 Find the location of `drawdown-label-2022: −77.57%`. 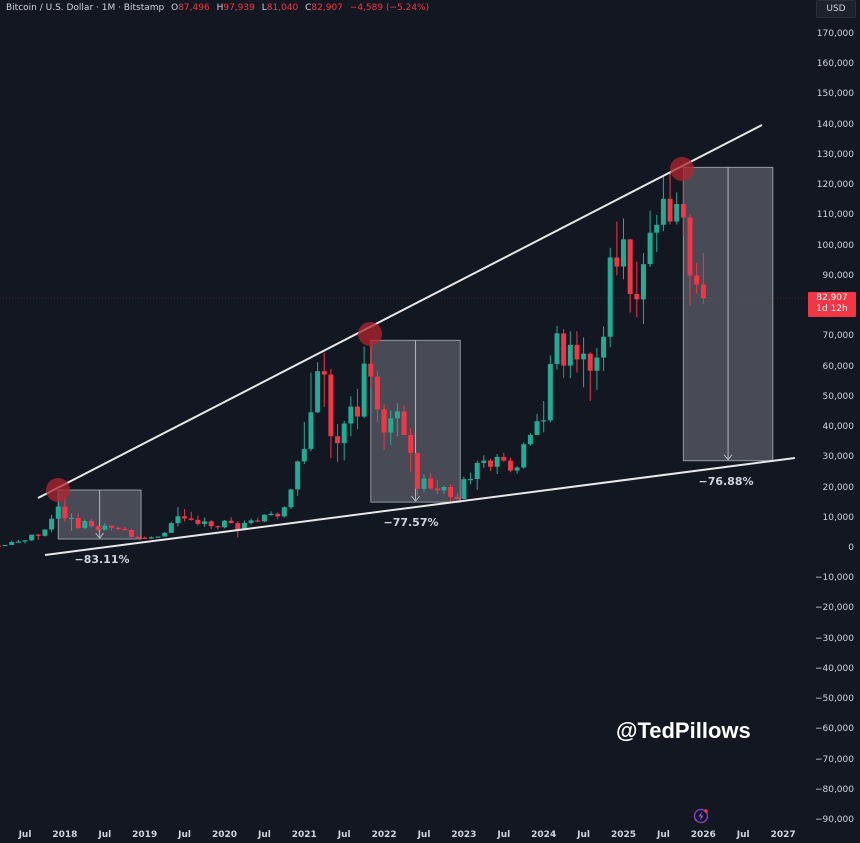

drawdown-label-2022: −77.57% is located at coordinates (411, 522).